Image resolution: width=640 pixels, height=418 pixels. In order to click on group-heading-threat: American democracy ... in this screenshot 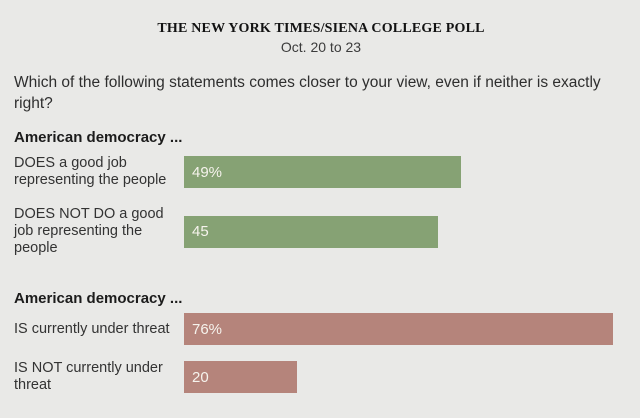, I will do `click(98, 298)`.